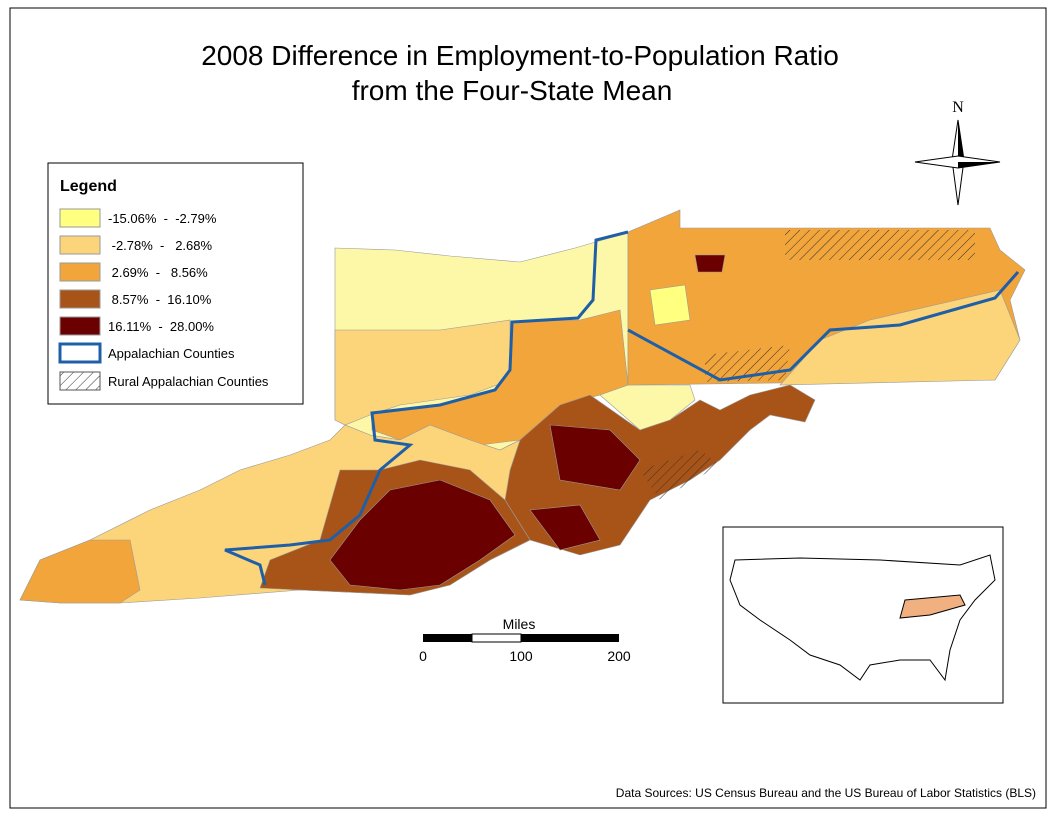 This screenshot has width=1056, height=821. I want to click on pennsylvania-southeast, so click(900, 337).